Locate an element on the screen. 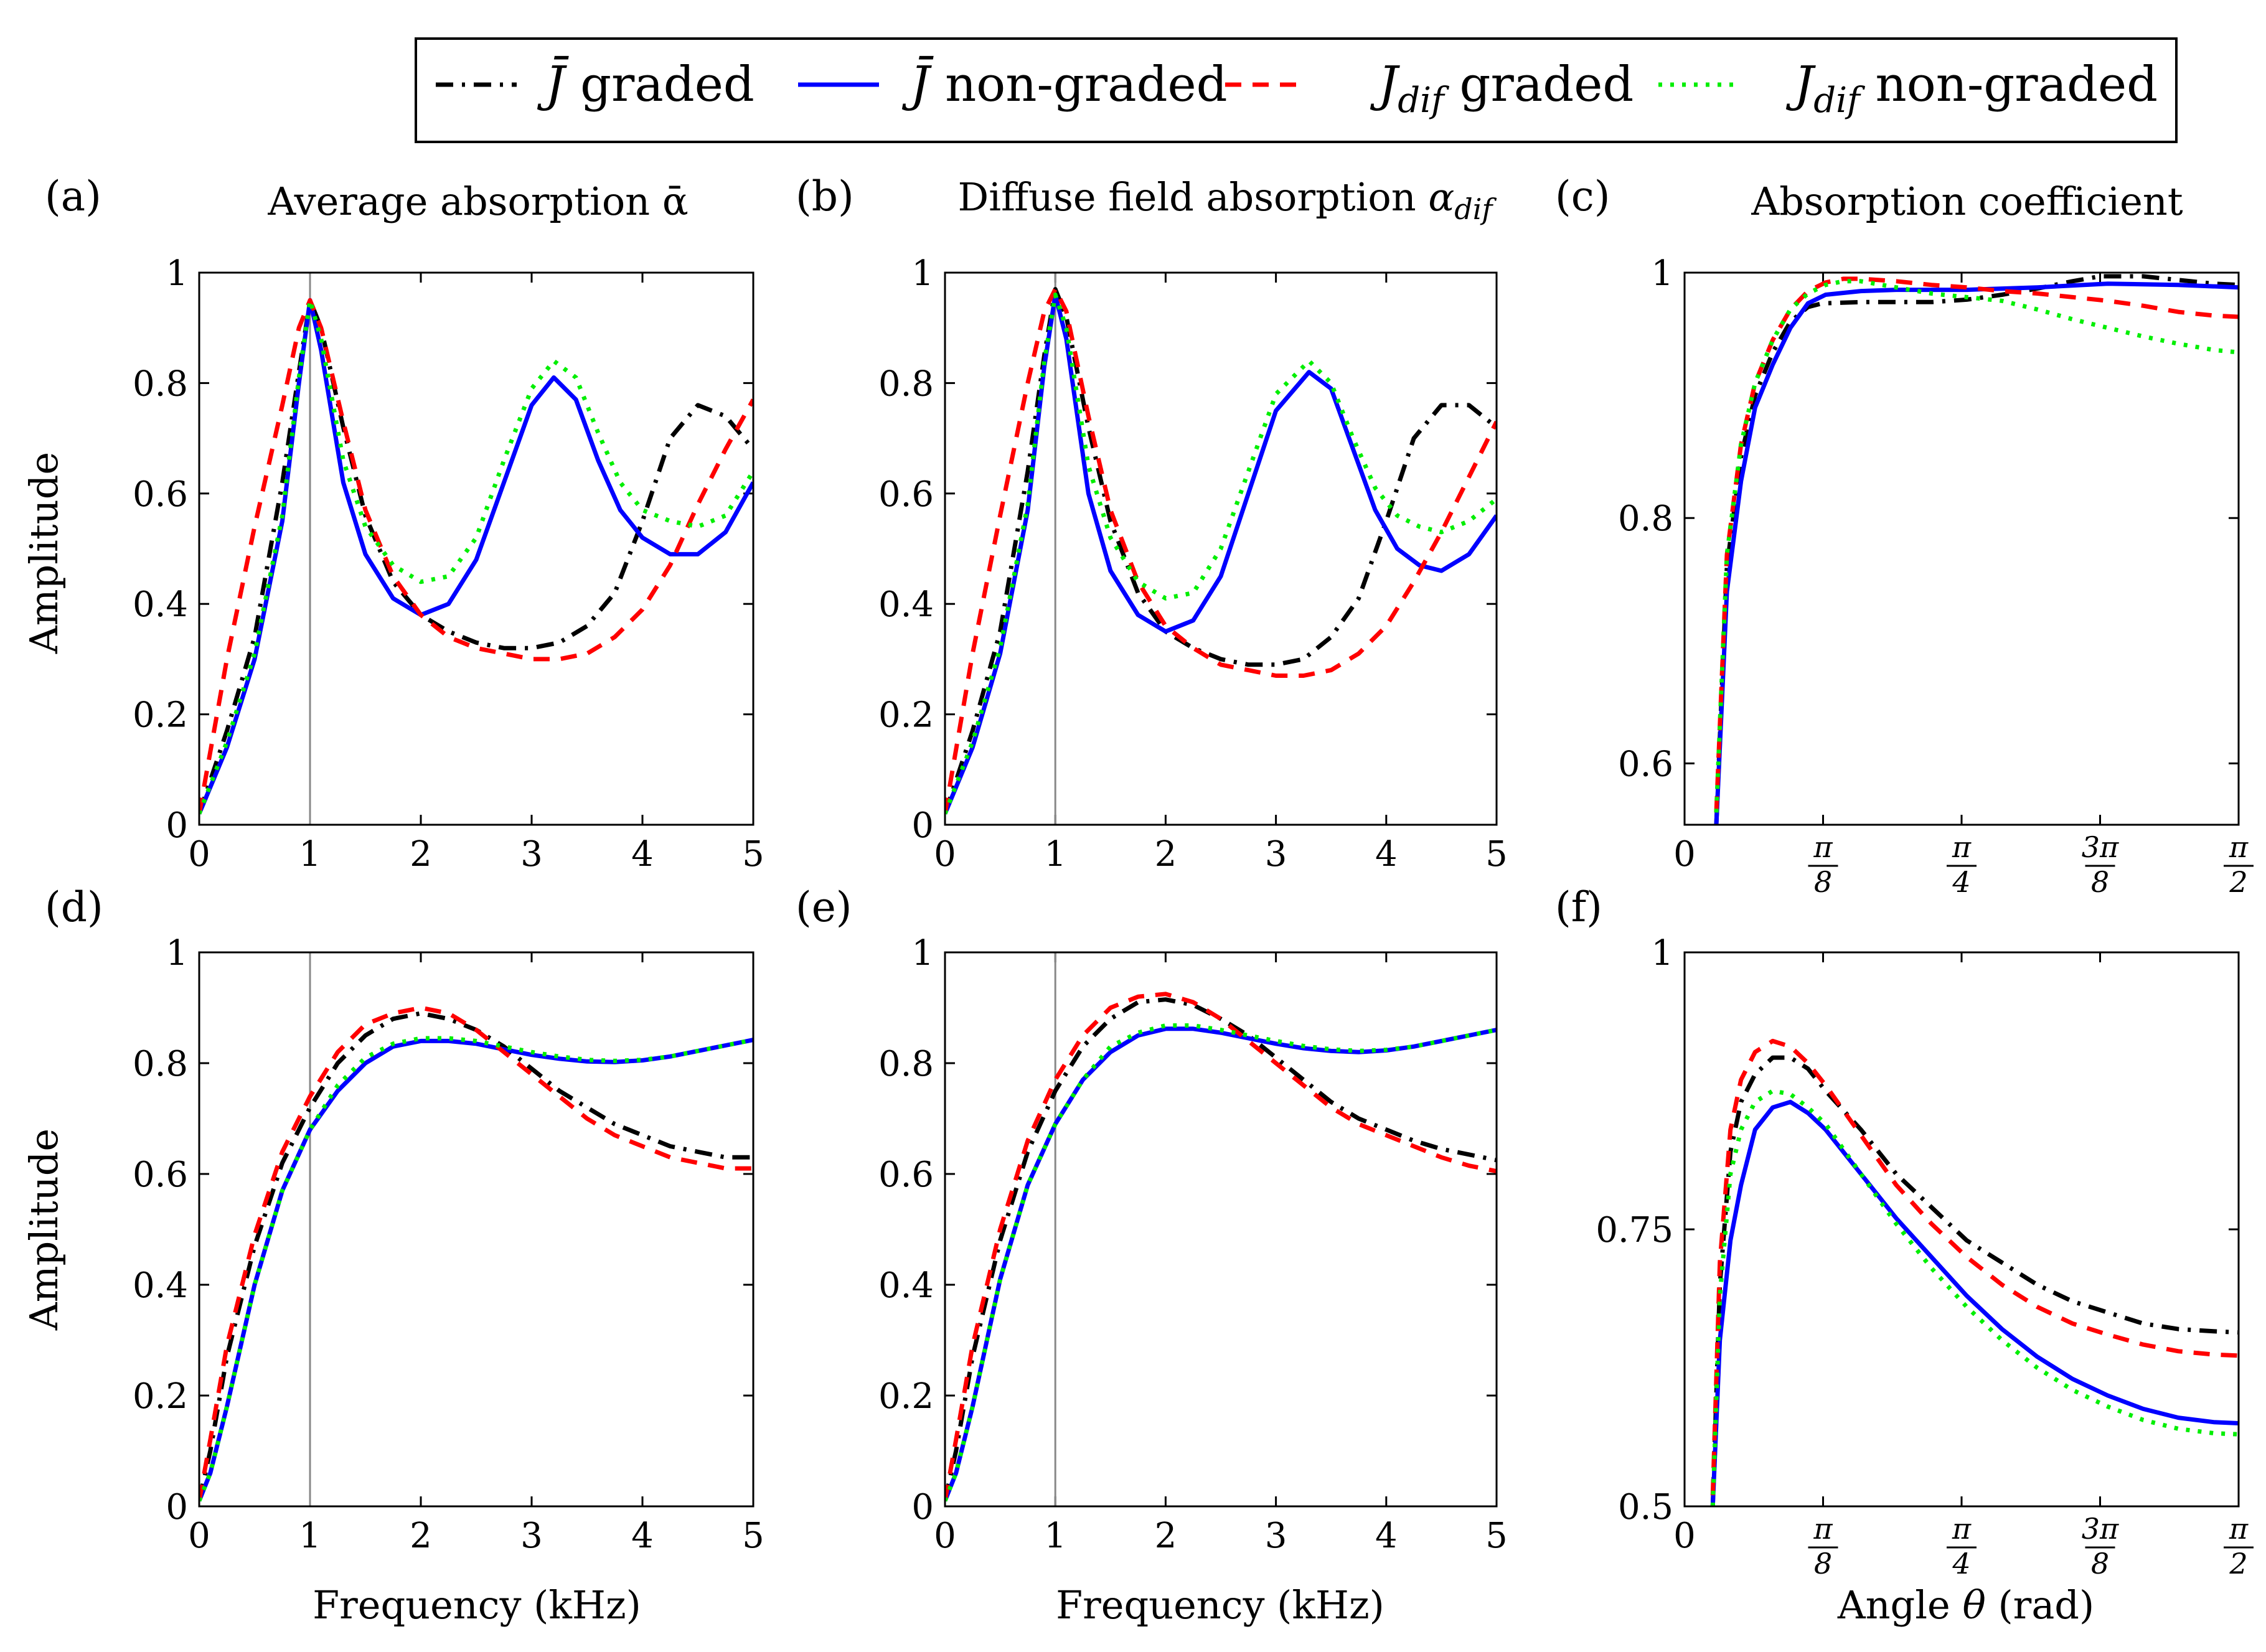 The height and width of the screenshot is (1652, 2266). legend-box is located at coordinates (1296, 90).